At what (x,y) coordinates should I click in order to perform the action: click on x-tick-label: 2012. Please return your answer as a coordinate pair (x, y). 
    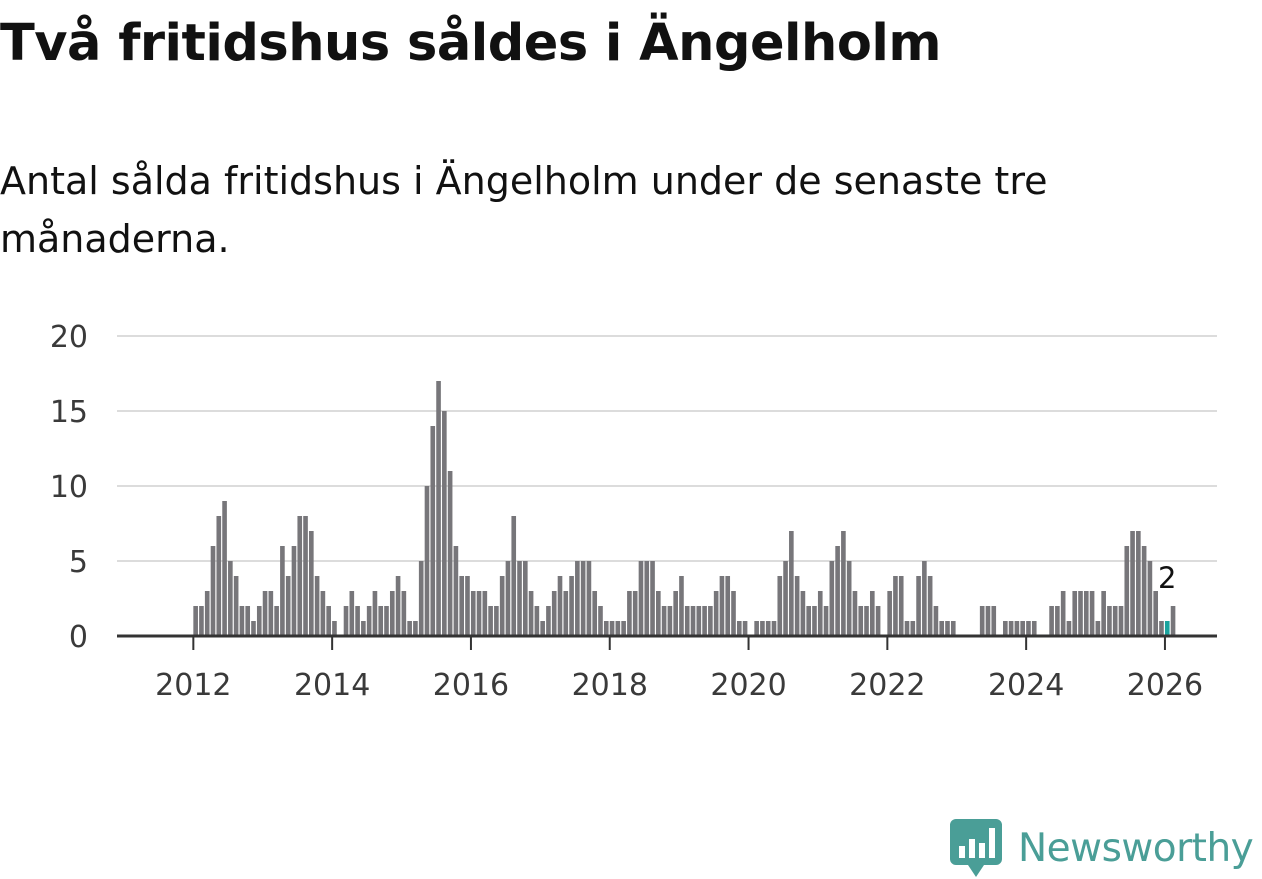
    Looking at the image, I should click on (193, 684).